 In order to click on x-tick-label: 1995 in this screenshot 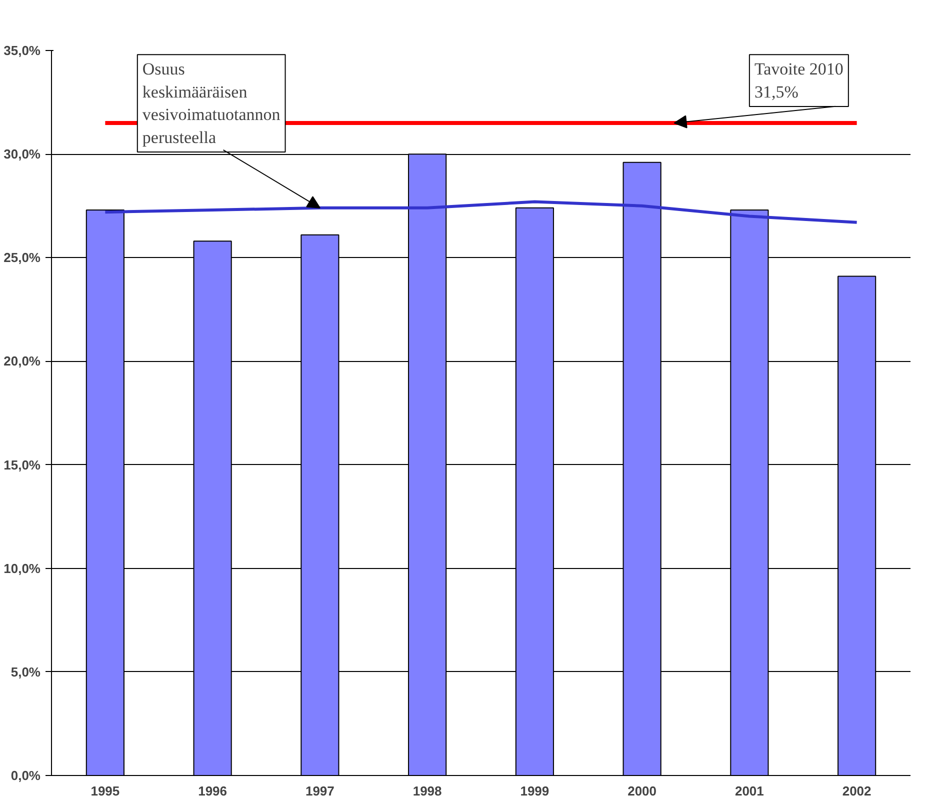, I will do `click(105, 791)`.